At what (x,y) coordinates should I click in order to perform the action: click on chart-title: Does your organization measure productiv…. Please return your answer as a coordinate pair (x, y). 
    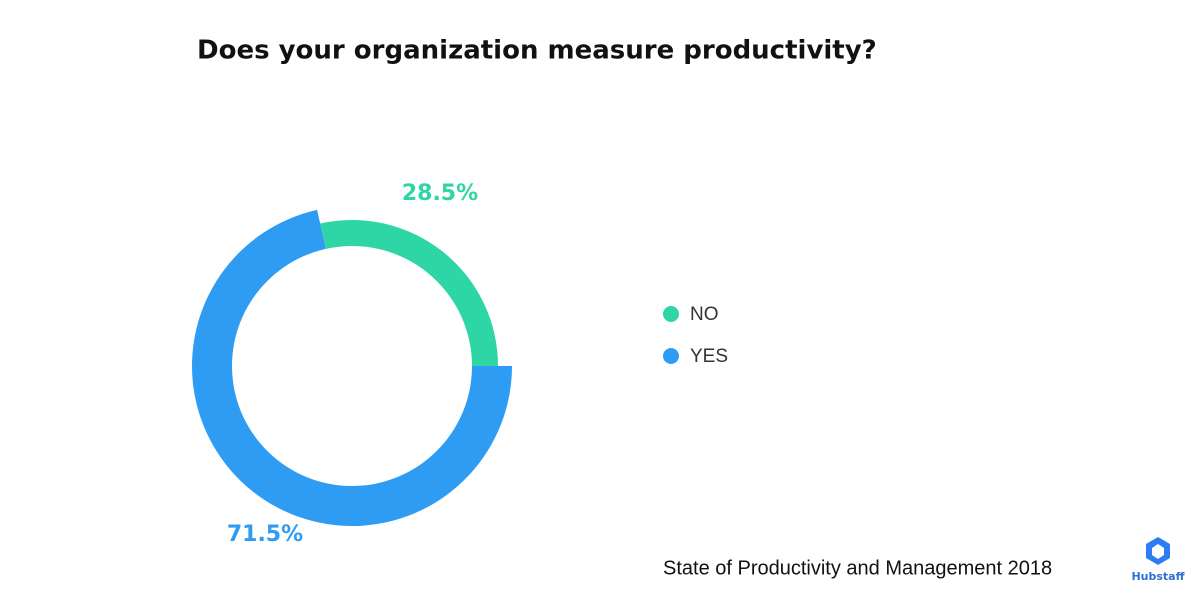
    Looking at the image, I should click on (537, 51).